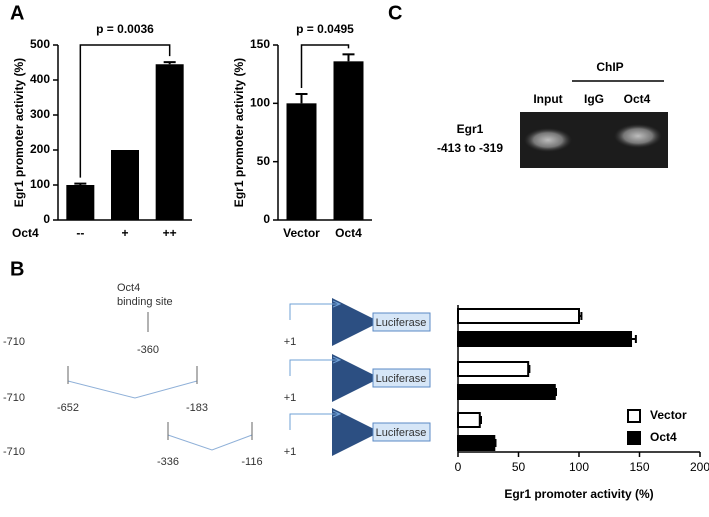  What do you see at coordinates (578, 494) in the screenshot?
I see `x-axis-label: Egr1 promoter activity (%)` at bounding box center [578, 494].